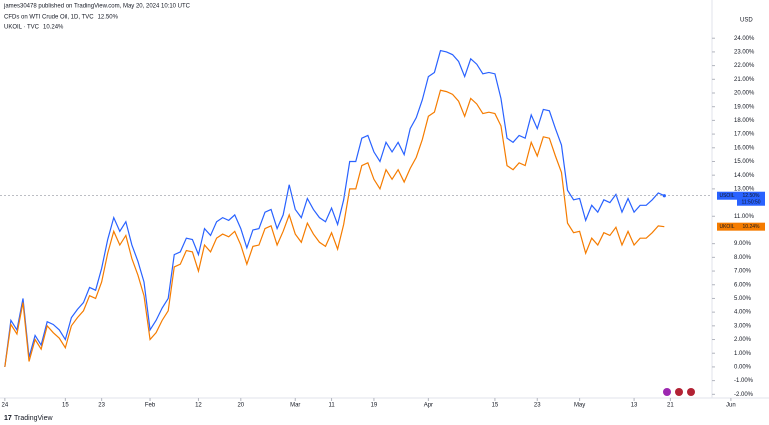 Image resolution: width=769 pixels, height=425 pixels. Describe the element at coordinates (744, 66) in the screenshot. I see `y-tick-label: 22.00%` at that location.